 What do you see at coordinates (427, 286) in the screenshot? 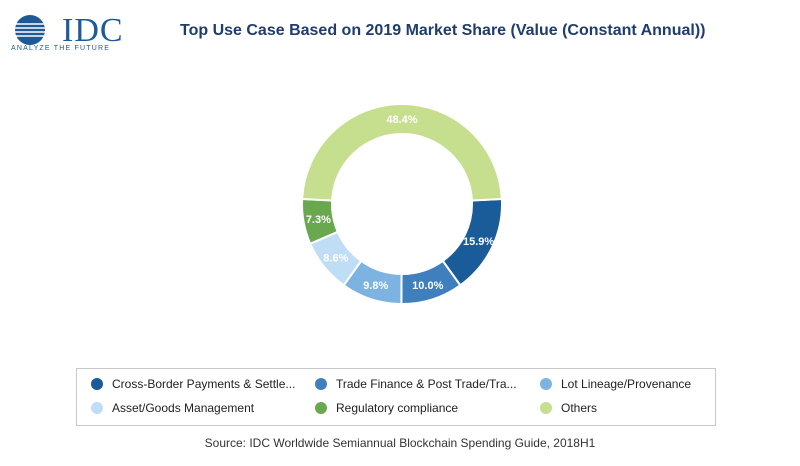
I see `slice-label: 10.0%` at bounding box center [427, 286].